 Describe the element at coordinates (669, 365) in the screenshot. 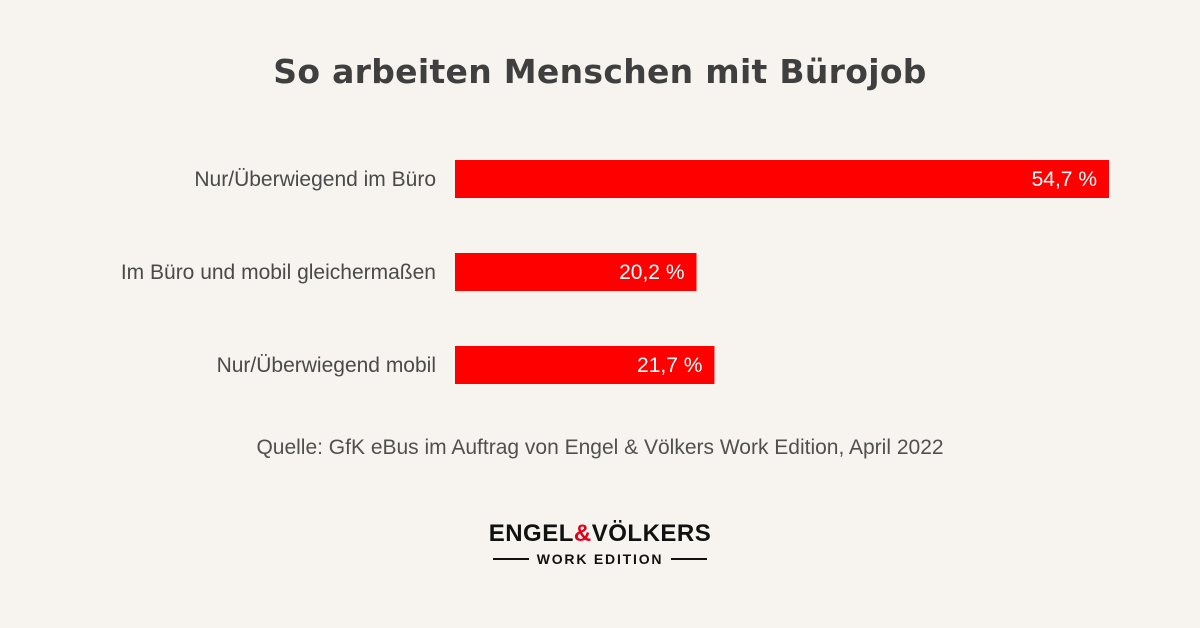

I see `value-label: 21,7 %` at that location.